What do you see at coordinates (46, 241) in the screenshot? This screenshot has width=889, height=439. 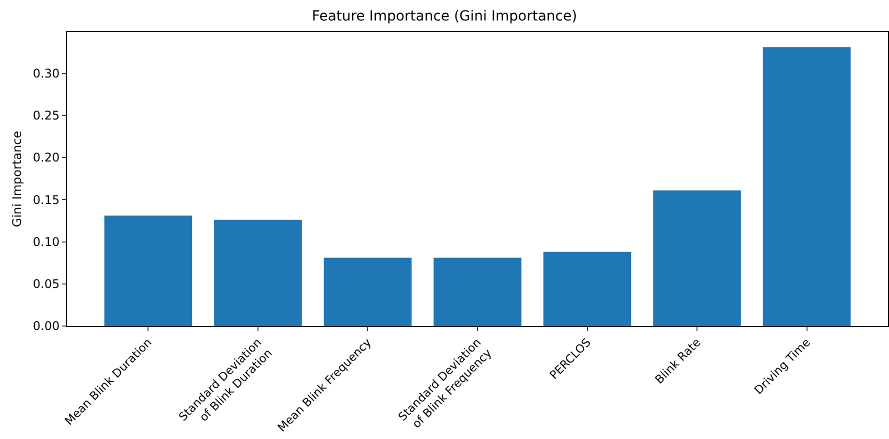 I see `y-tick-label: 0.10` at bounding box center [46, 241].